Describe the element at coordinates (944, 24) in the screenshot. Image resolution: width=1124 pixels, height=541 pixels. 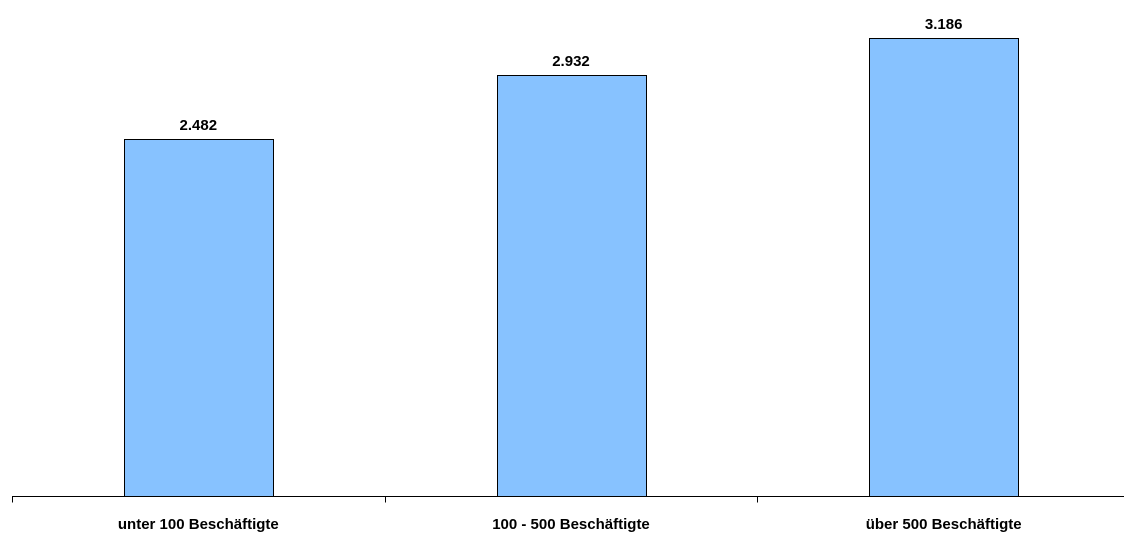
I see `bar-value-label: 3.186` at that location.